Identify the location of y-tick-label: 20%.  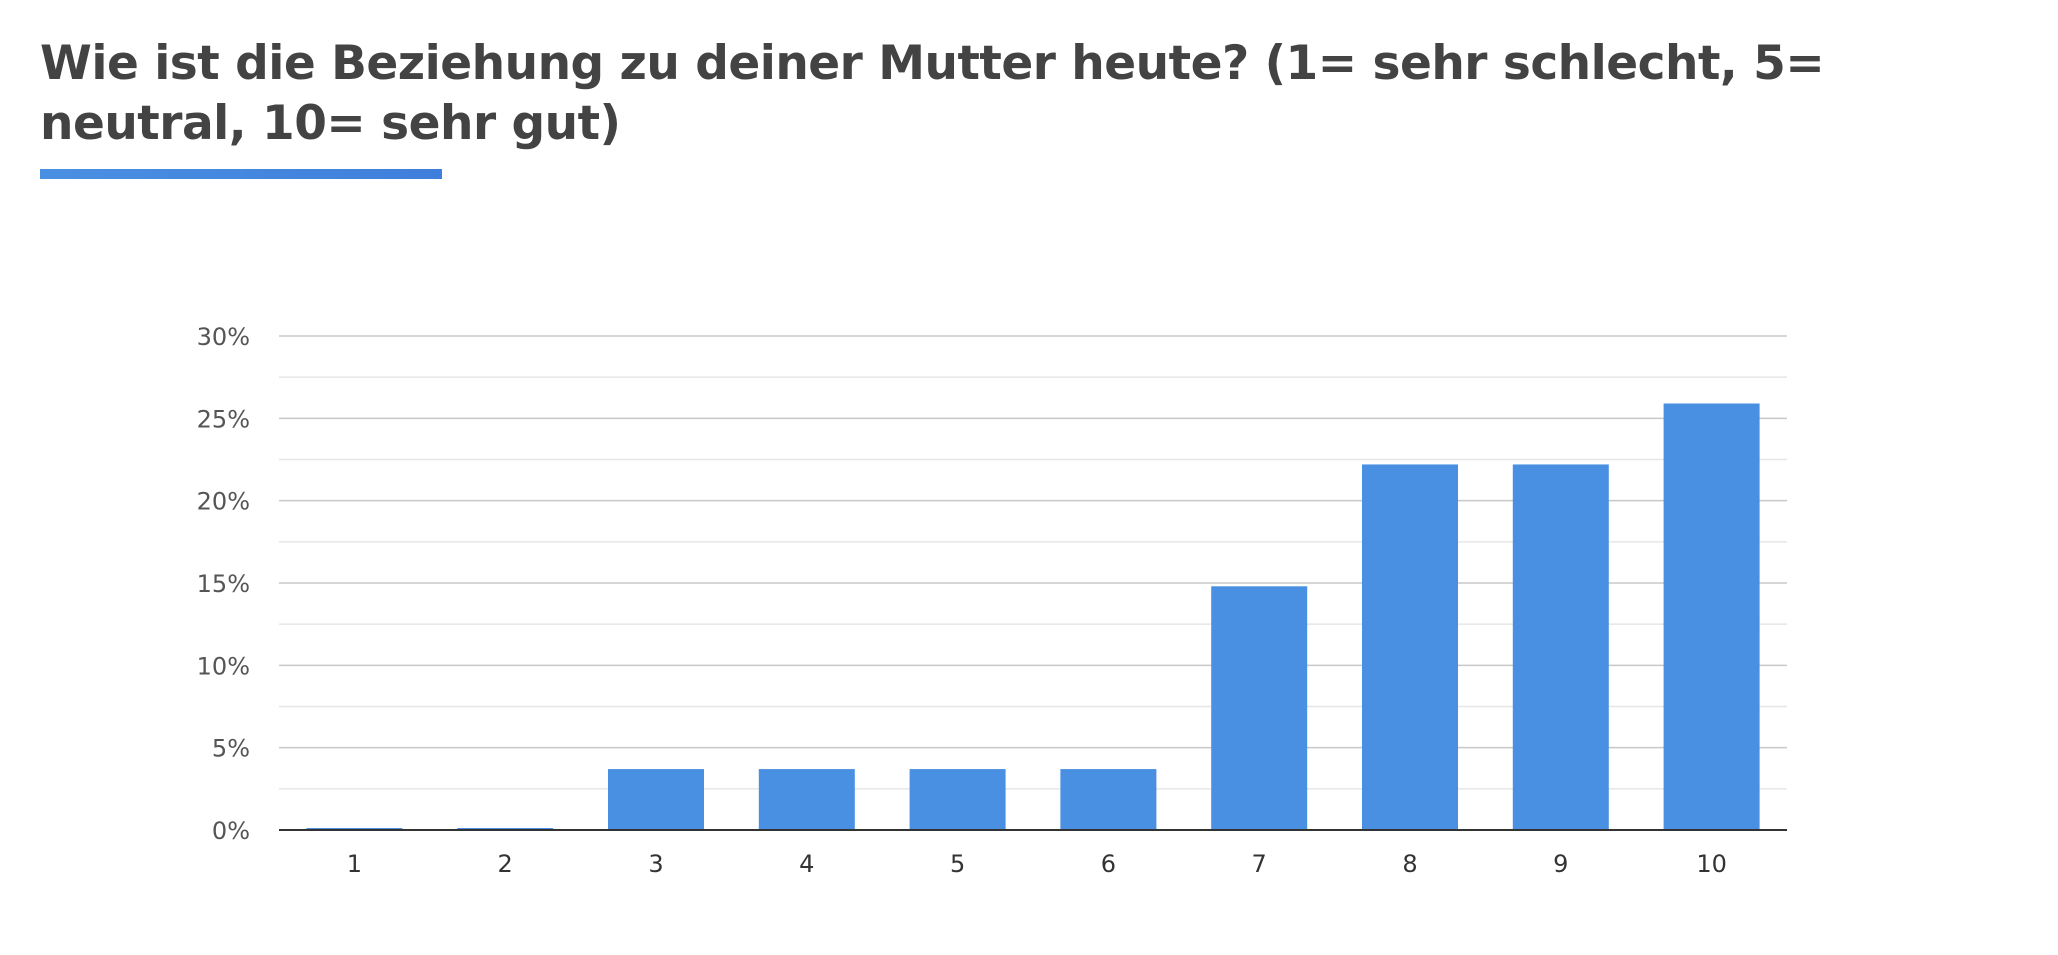
(223, 502).